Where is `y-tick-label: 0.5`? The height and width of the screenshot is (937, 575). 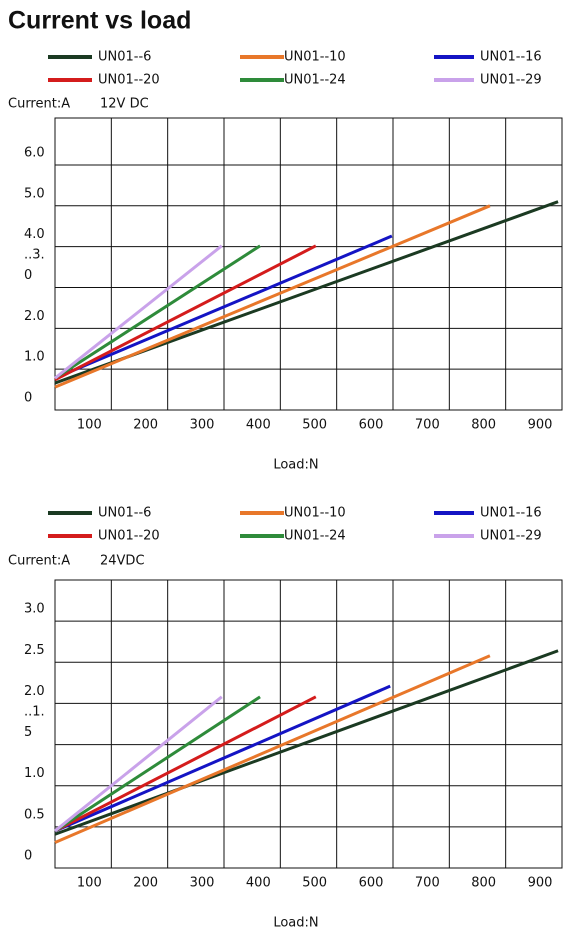
y-tick-label: 0.5 is located at coordinates (34, 814).